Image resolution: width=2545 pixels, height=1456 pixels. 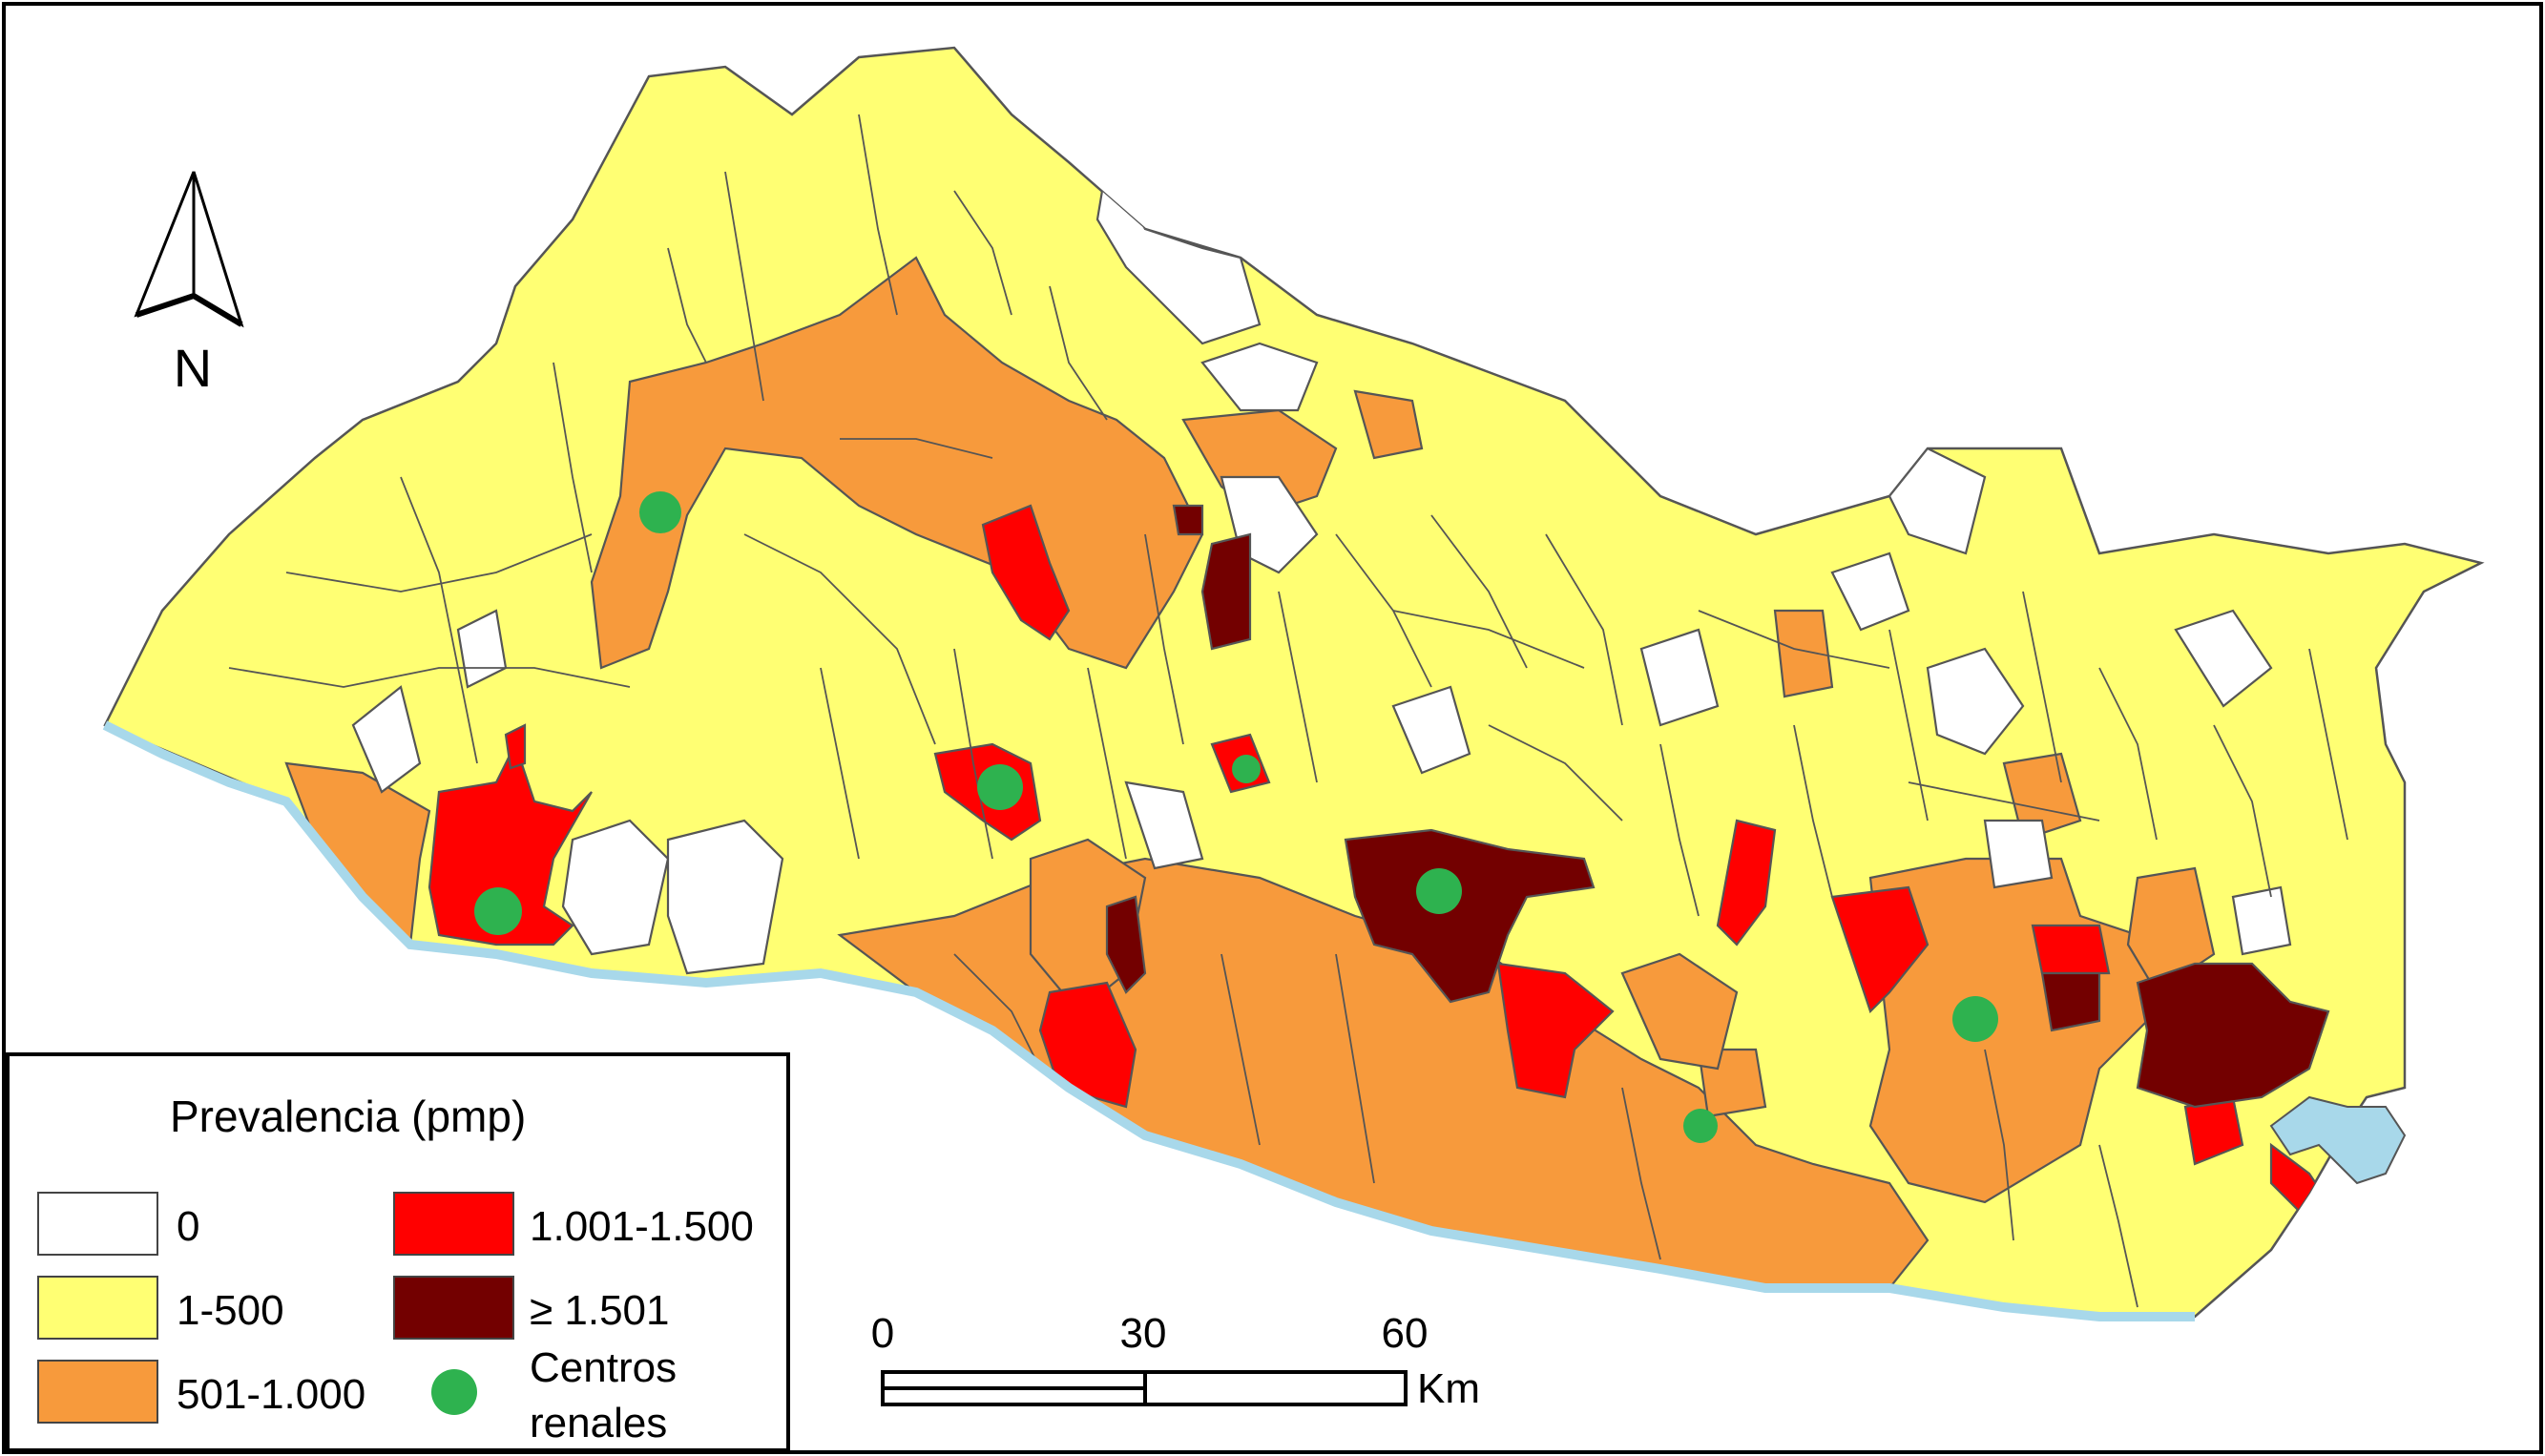 I want to click on legend-title: Prevalencia (pmp), so click(x=348, y=1117).